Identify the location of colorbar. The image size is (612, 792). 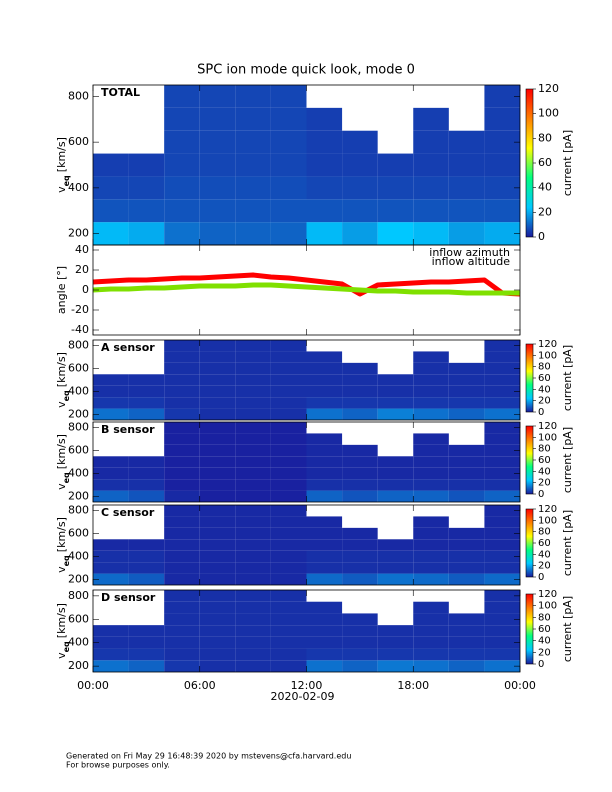
(529, 378).